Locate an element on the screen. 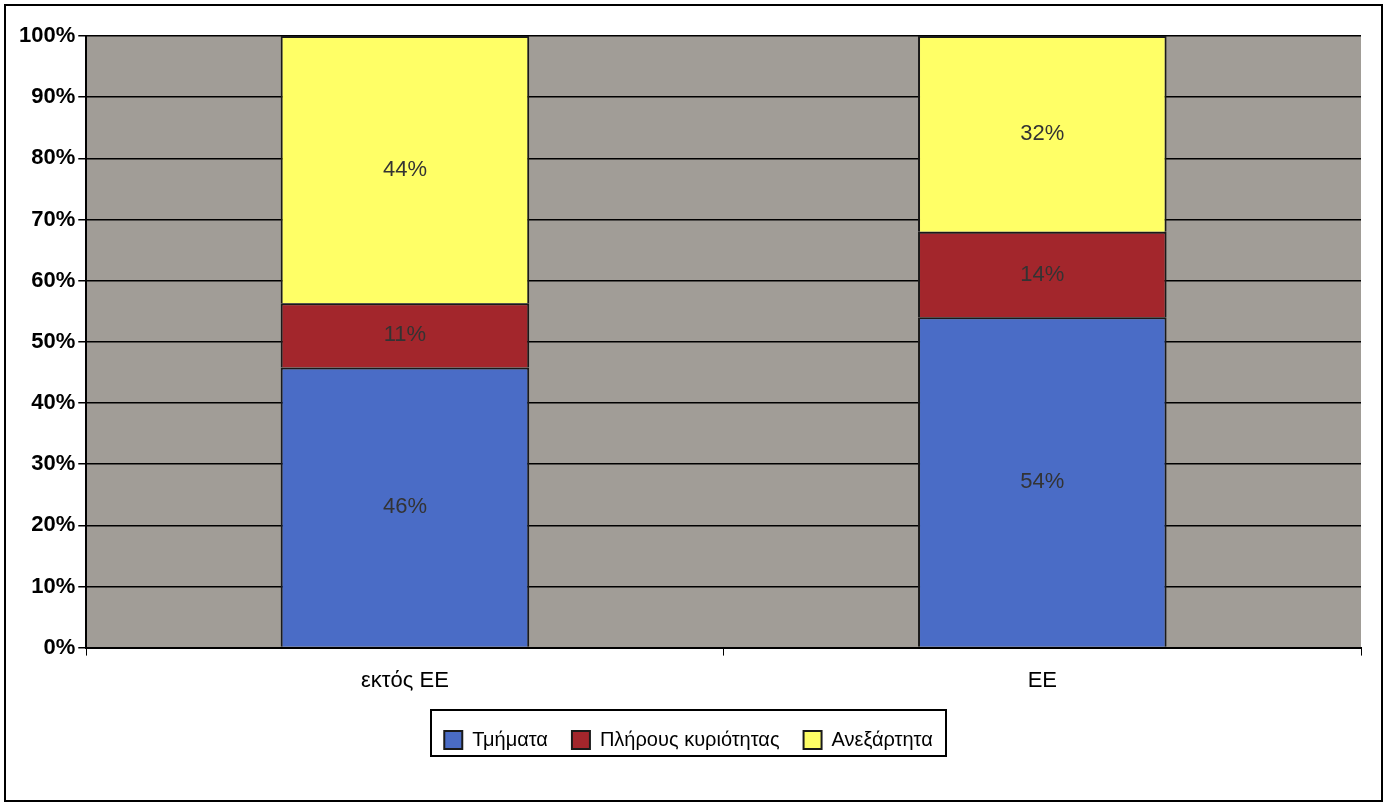  y-tick-label: 10% is located at coordinates (53, 585).